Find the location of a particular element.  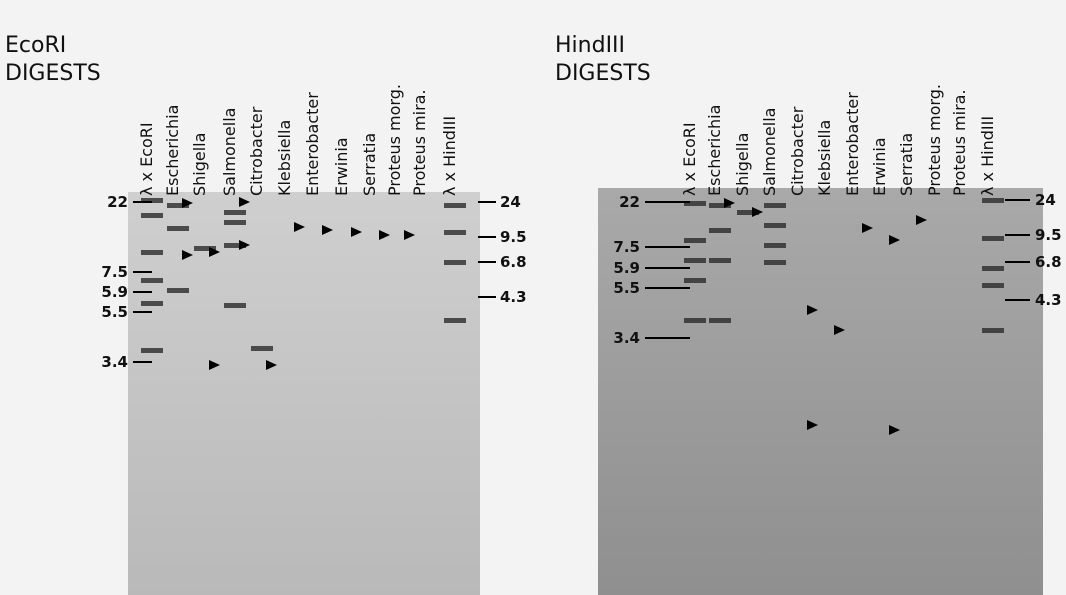

lane-label: Salmonella is located at coordinates (769, 152).